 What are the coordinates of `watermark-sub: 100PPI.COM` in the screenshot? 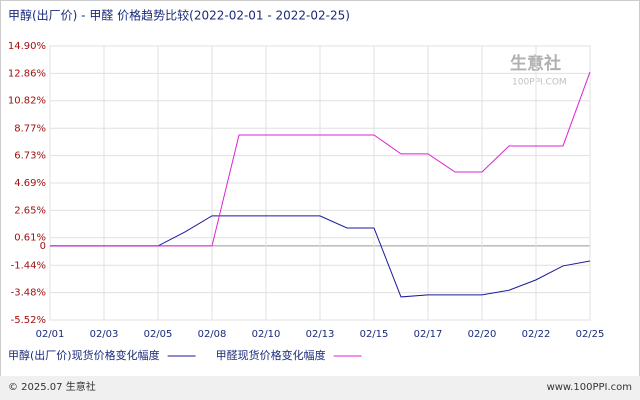 It's located at (539, 83).